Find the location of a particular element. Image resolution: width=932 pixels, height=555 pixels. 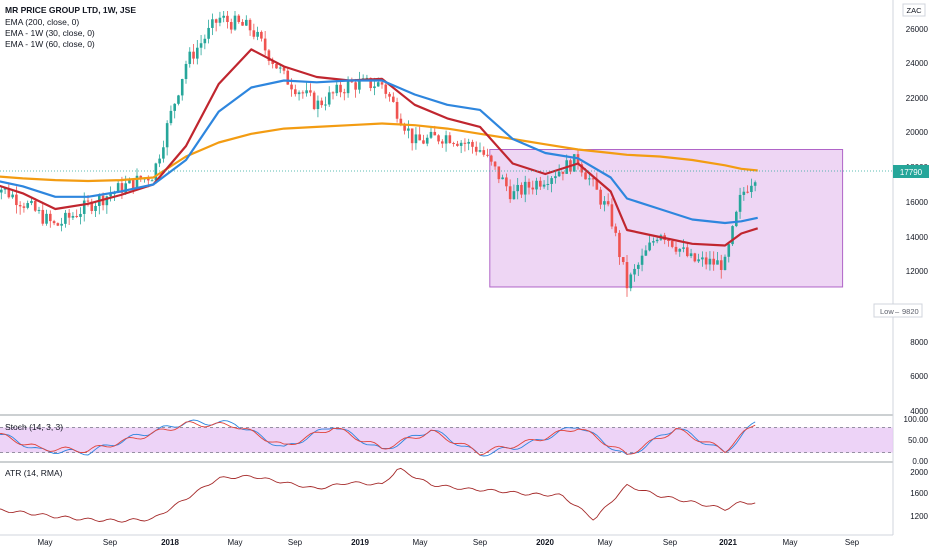

price-tick-label: 26000 is located at coordinates (917, 29).